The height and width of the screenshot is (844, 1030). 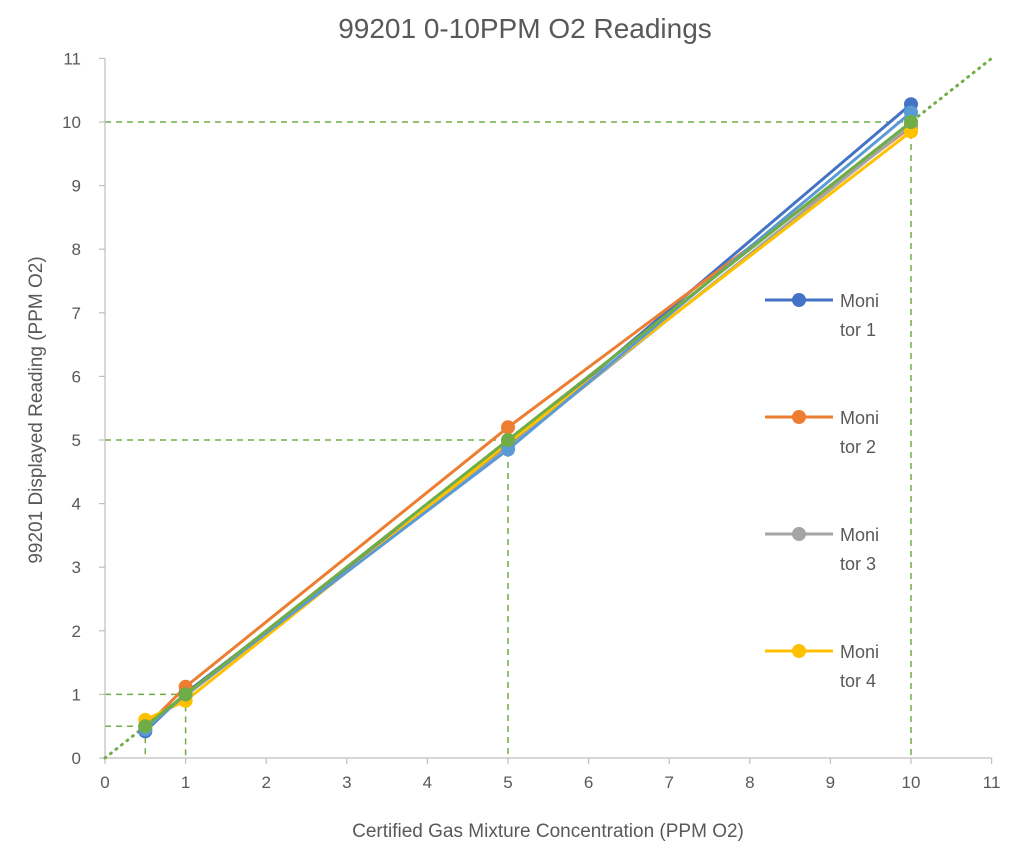 What do you see at coordinates (858, 681) in the screenshot?
I see `legend-entry-4-text: tor 4` at bounding box center [858, 681].